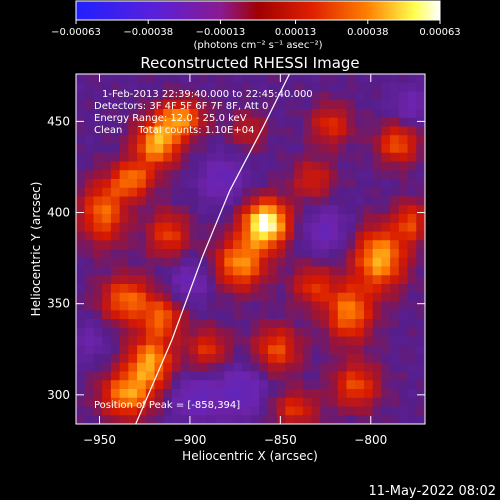  I want to click on colorbar-gradient, so click(258, 10).